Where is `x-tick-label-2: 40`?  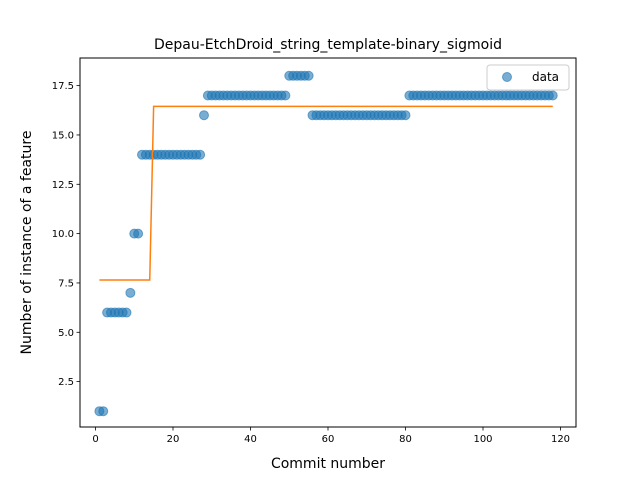
x-tick-label-2: 40 is located at coordinates (250, 439).